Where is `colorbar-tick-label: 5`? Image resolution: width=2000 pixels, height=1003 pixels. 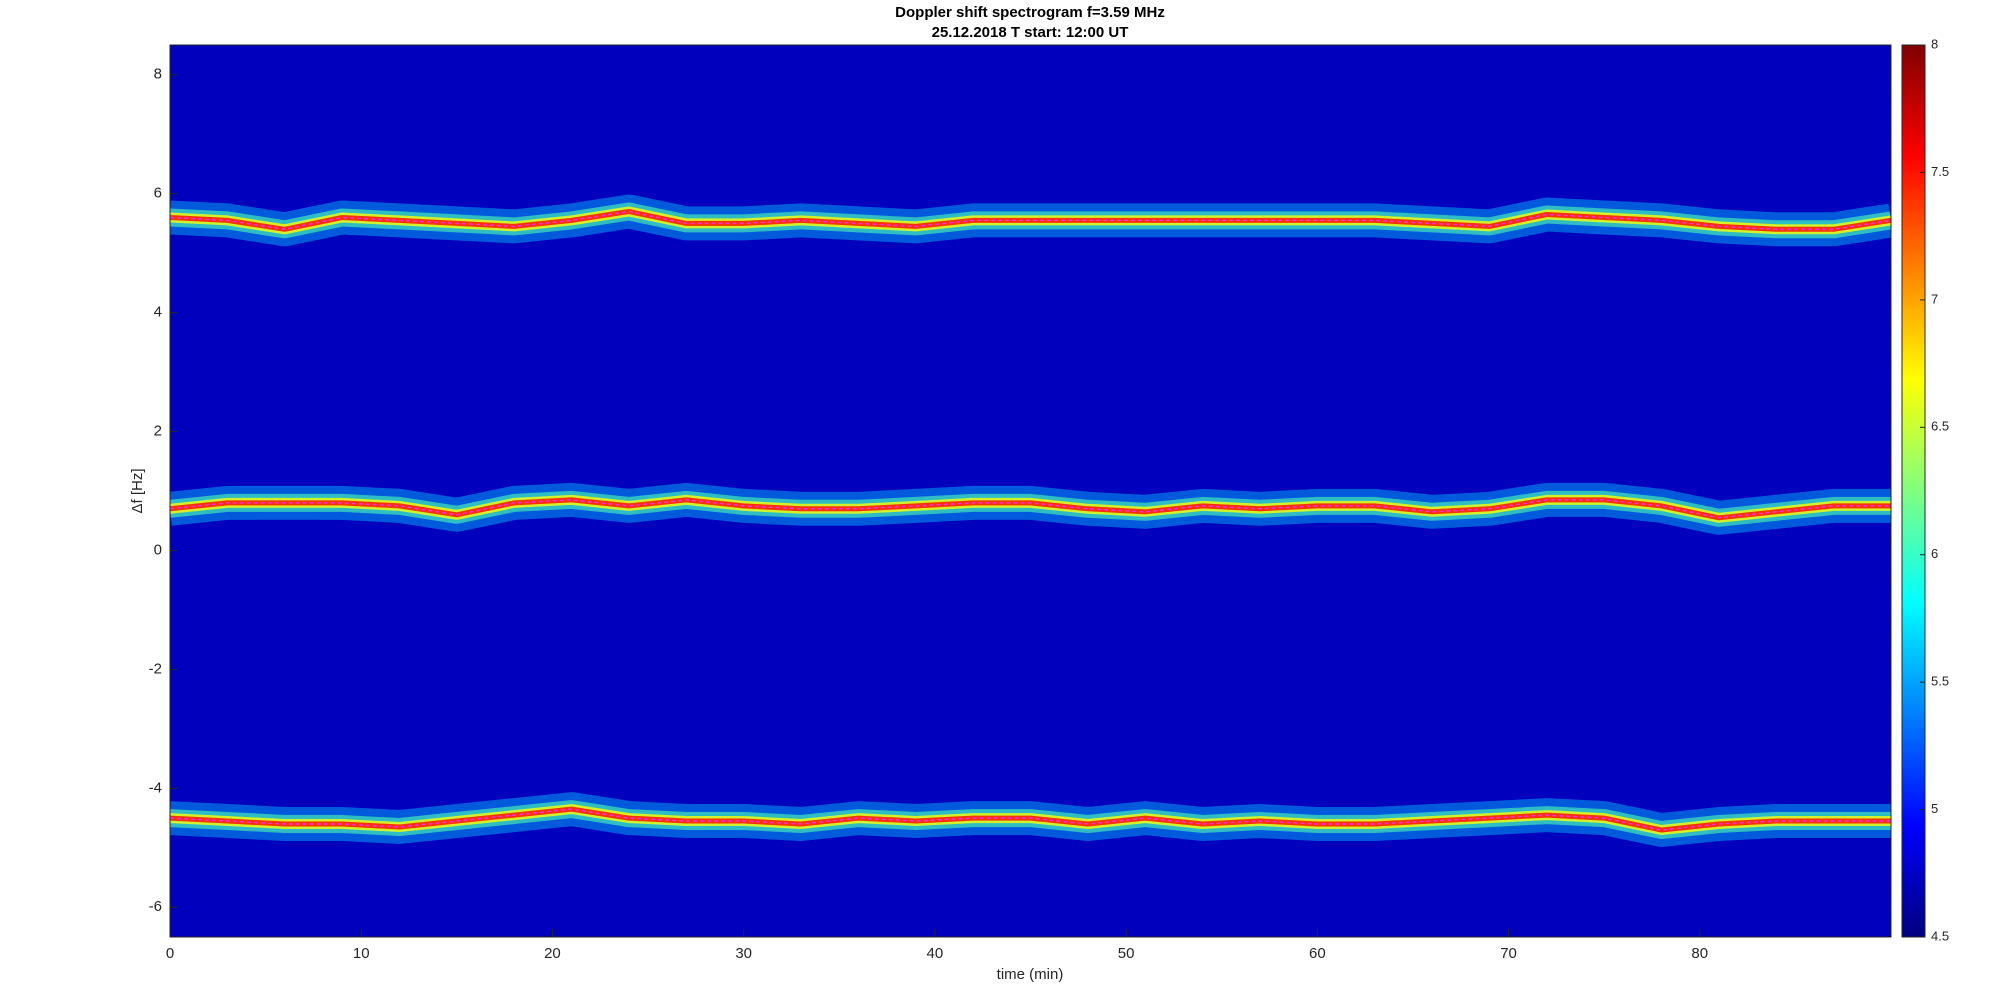 colorbar-tick-label: 5 is located at coordinates (1934, 808).